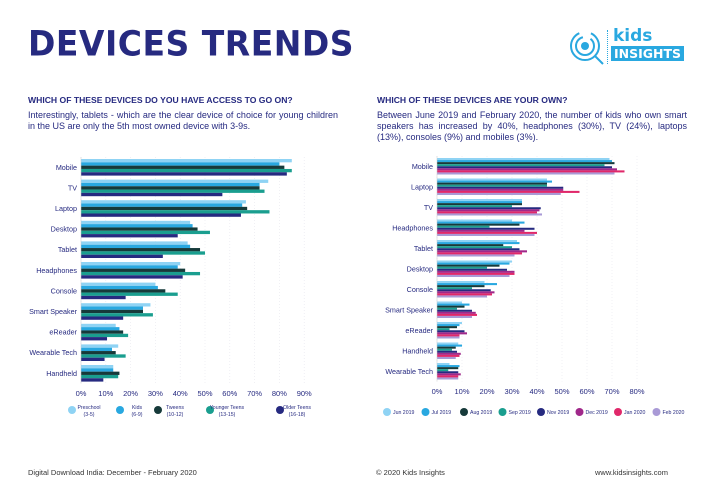  I want to click on category-label: Console, so click(420, 289).